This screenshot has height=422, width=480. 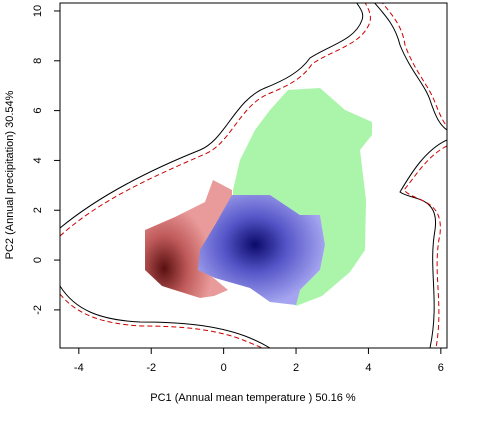 What do you see at coordinates (261, 250) in the screenshot?
I see `blue-niche` at bounding box center [261, 250].